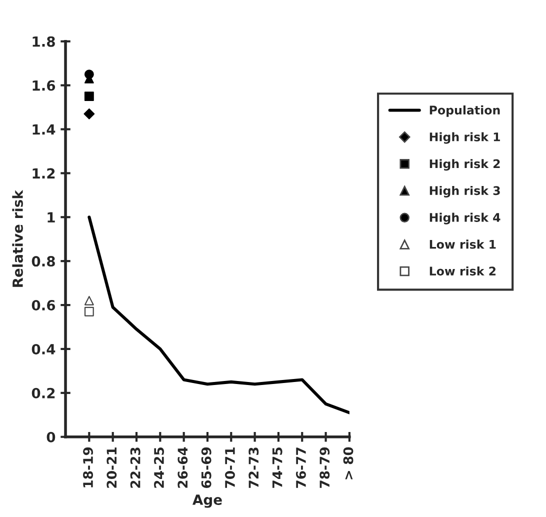  What do you see at coordinates (51, 437) in the screenshot?
I see `y-tick-label: 0` at bounding box center [51, 437].